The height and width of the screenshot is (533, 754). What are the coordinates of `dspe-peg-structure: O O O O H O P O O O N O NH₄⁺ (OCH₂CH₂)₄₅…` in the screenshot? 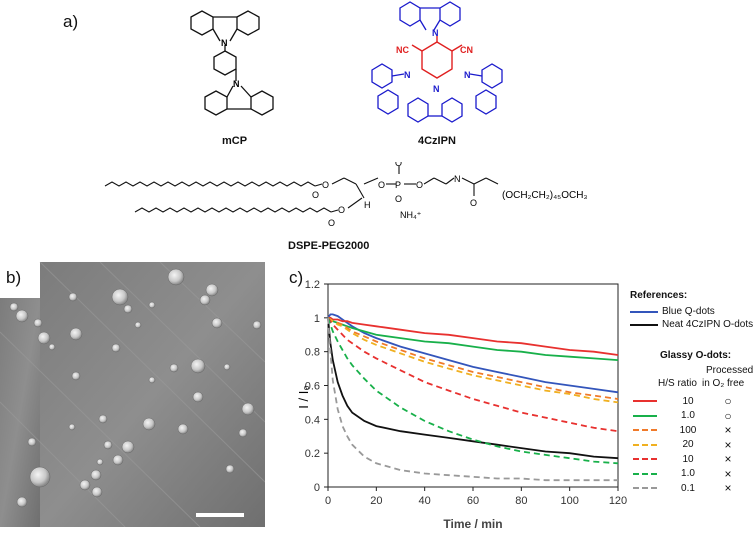 It's located at (346, 195).